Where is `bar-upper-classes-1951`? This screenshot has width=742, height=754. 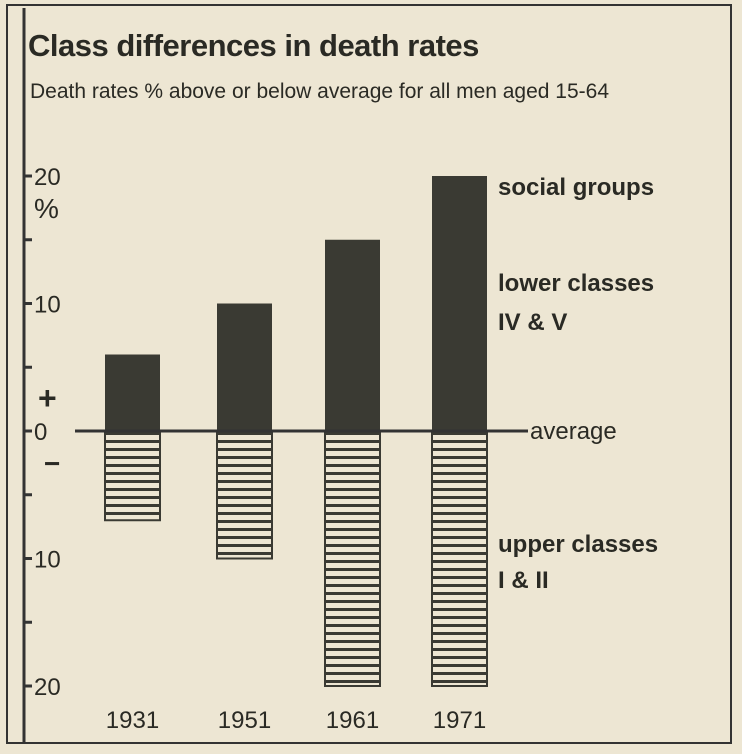 bar-upper-classes-1951 is located at coordinates (244, 496).